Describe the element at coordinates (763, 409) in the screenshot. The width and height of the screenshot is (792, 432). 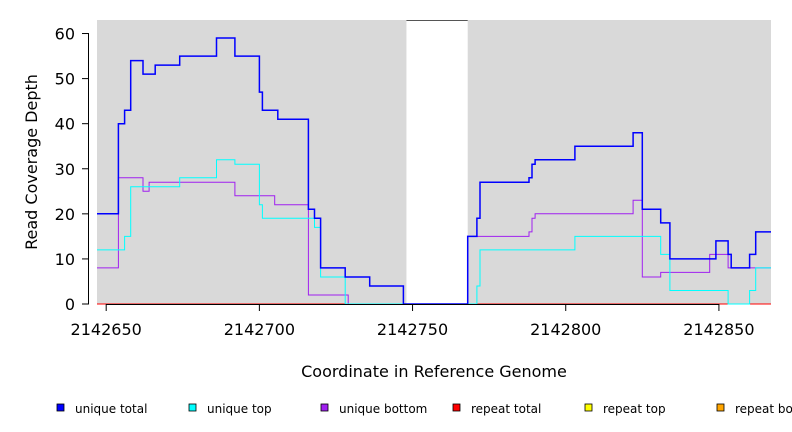
I see `legend-label-repeat-bottom: repeat bottom` at that location.